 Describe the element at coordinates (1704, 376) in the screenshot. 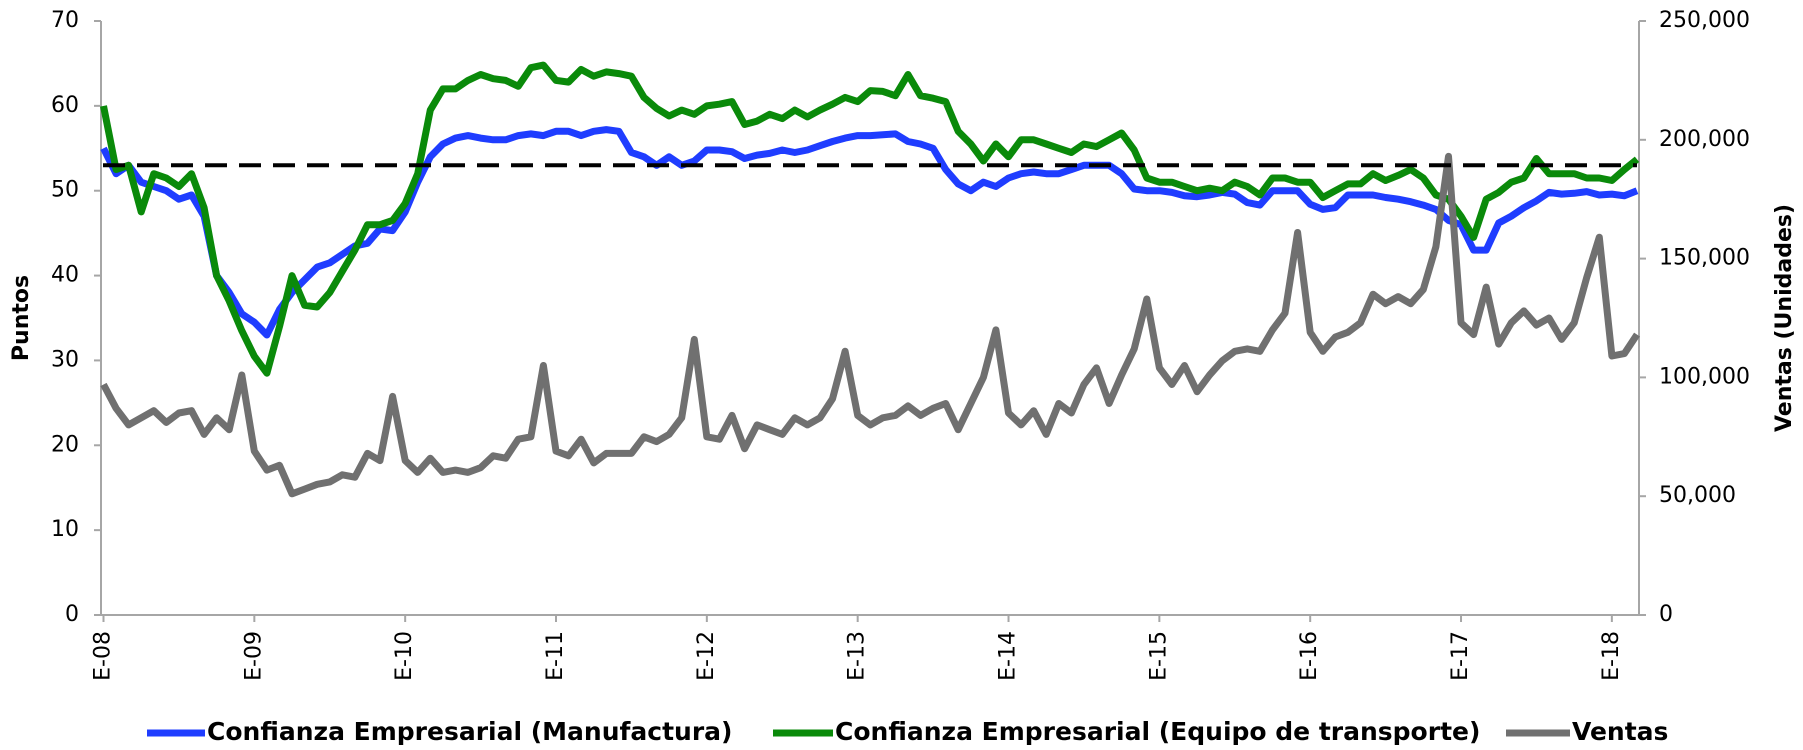

I see `y2-tick-label: 100,000` at that location.